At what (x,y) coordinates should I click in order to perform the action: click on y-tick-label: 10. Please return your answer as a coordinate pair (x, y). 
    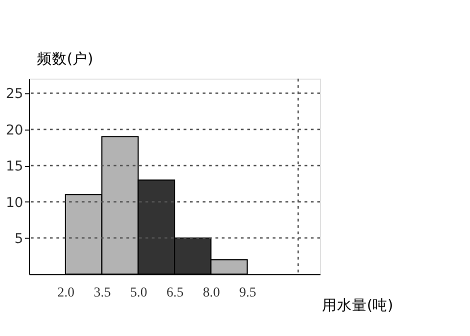
    Looking at the image, I should click on (15, 202).